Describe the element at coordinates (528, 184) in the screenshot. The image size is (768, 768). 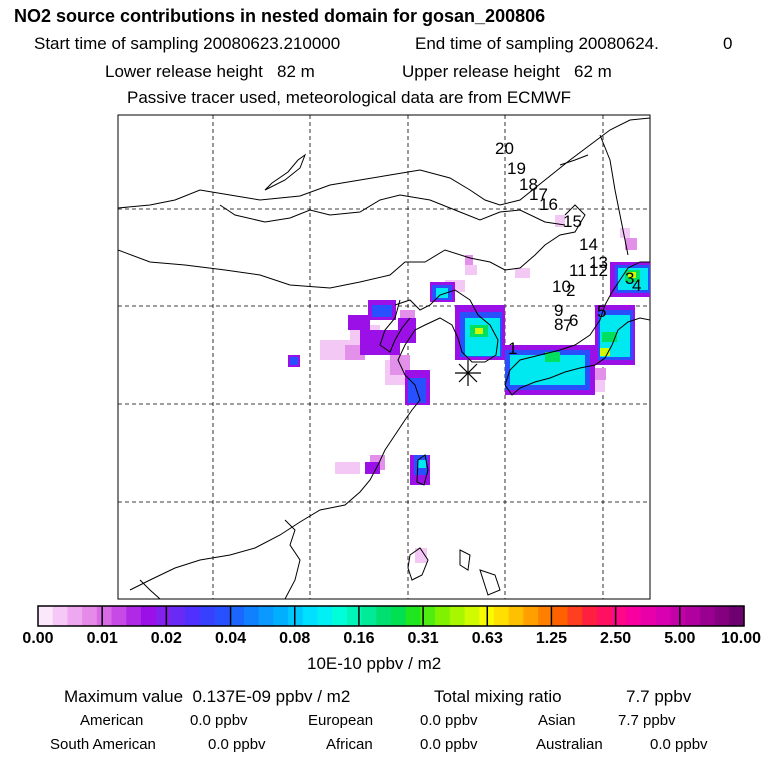
I see `trajectory-label: 18` at that location.